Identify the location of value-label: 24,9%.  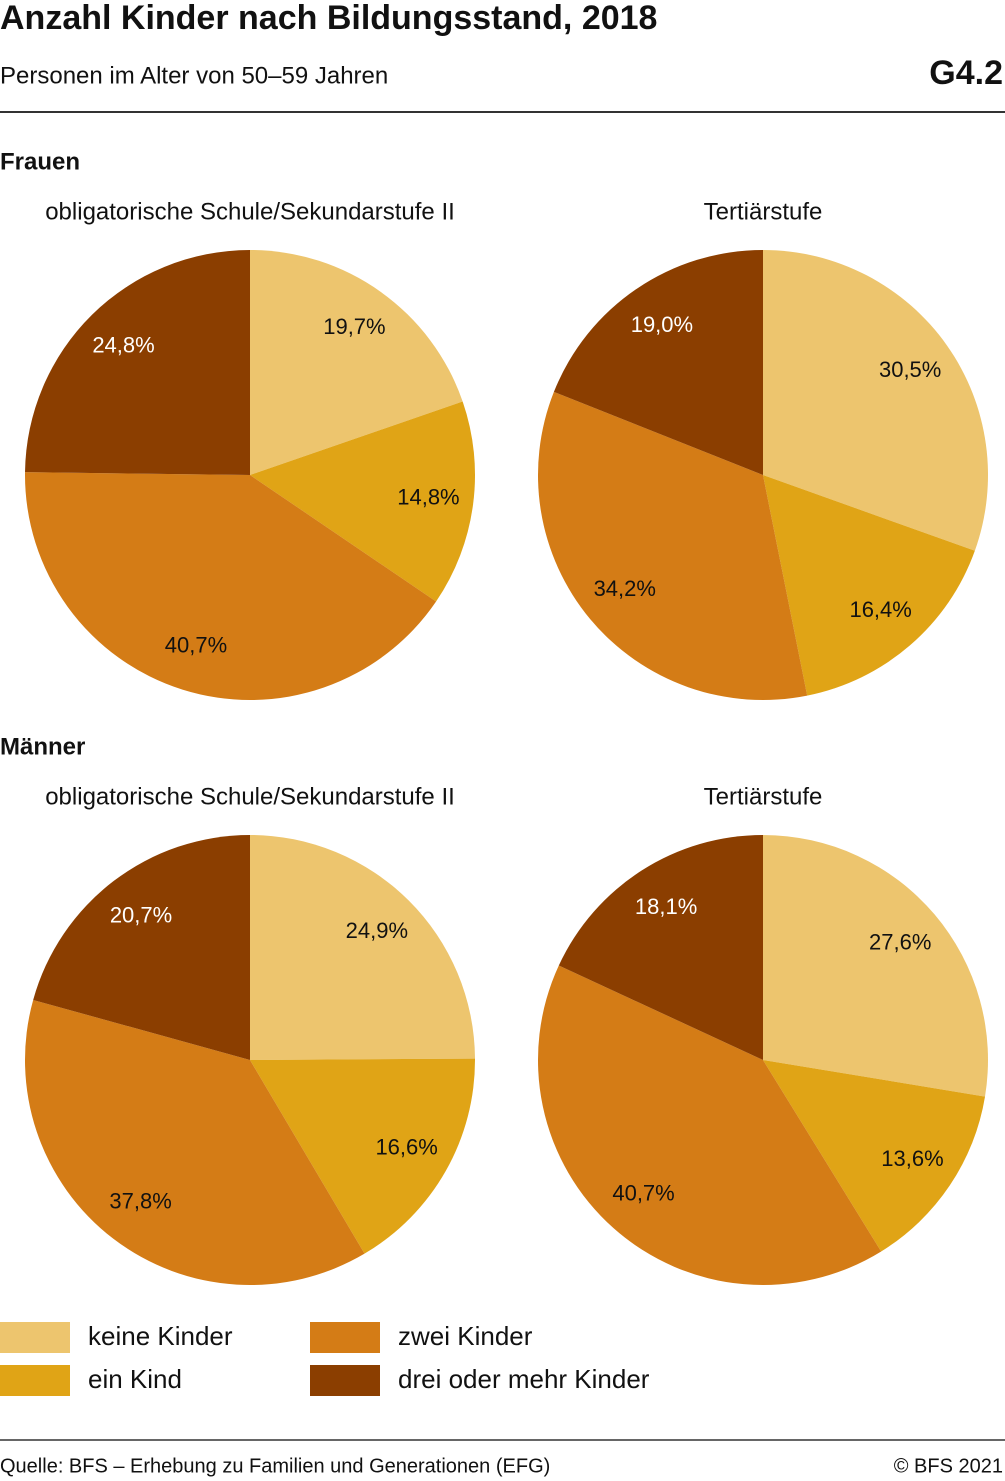
(377, 930).